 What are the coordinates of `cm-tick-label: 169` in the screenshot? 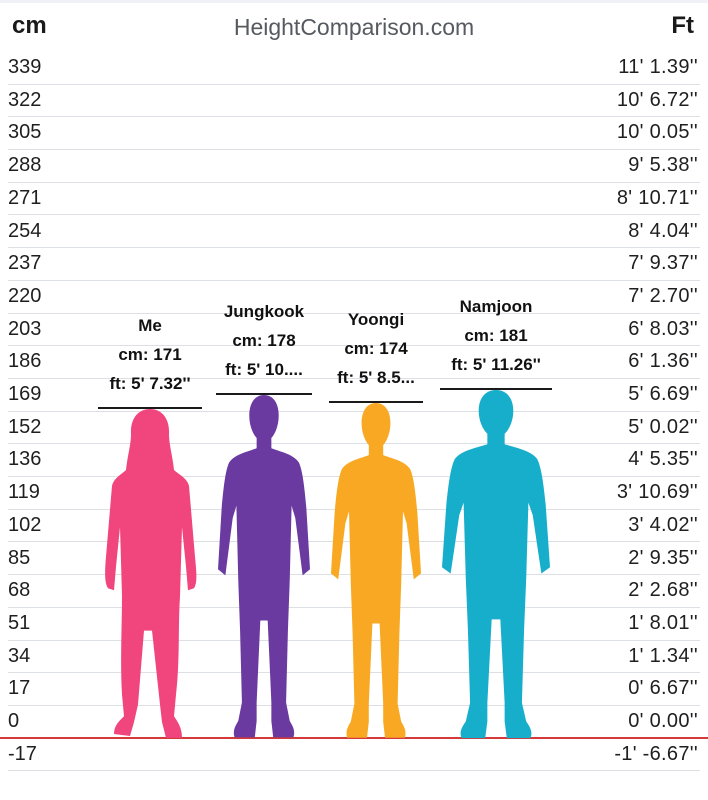 It's located at (25, 394).